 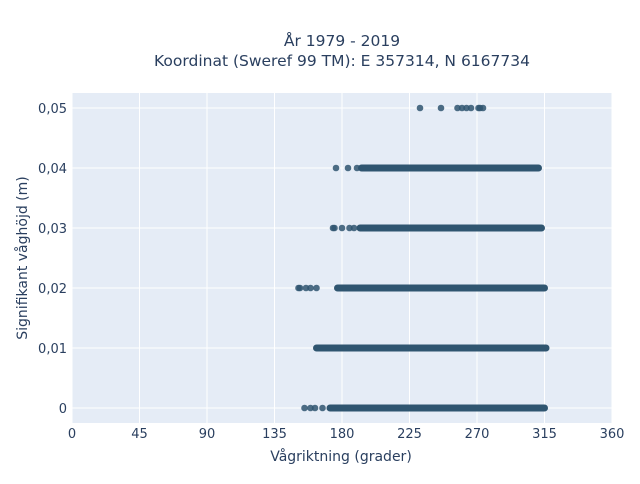 What do you see at coordinates (72, 434) in the screenshot?
I see `x-tick-label: 0` at bounding box center [72, 434].